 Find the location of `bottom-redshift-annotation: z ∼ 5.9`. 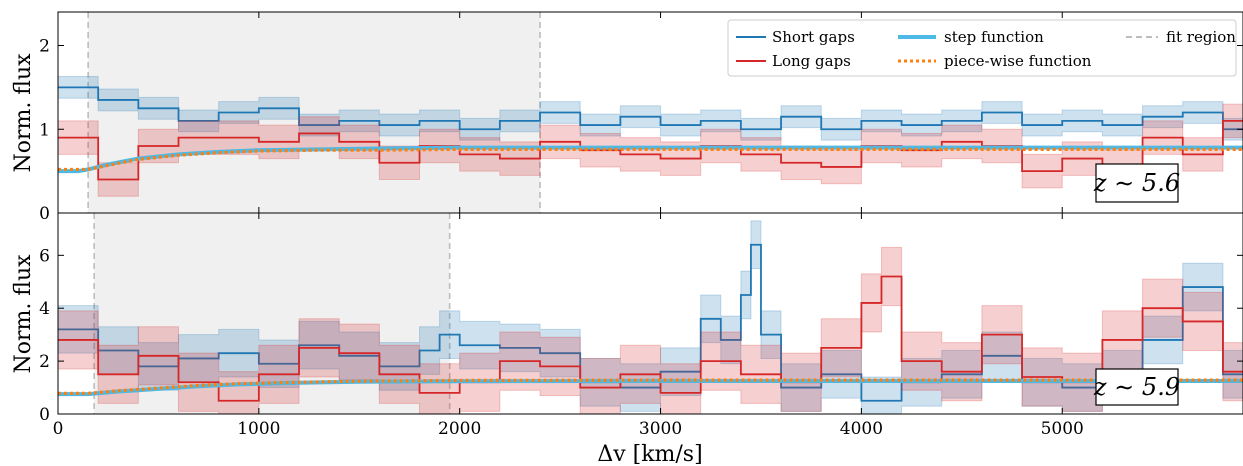

bottom-redshift-annotation: z ∼ 5.9 is located at coordinates (1136, 387).